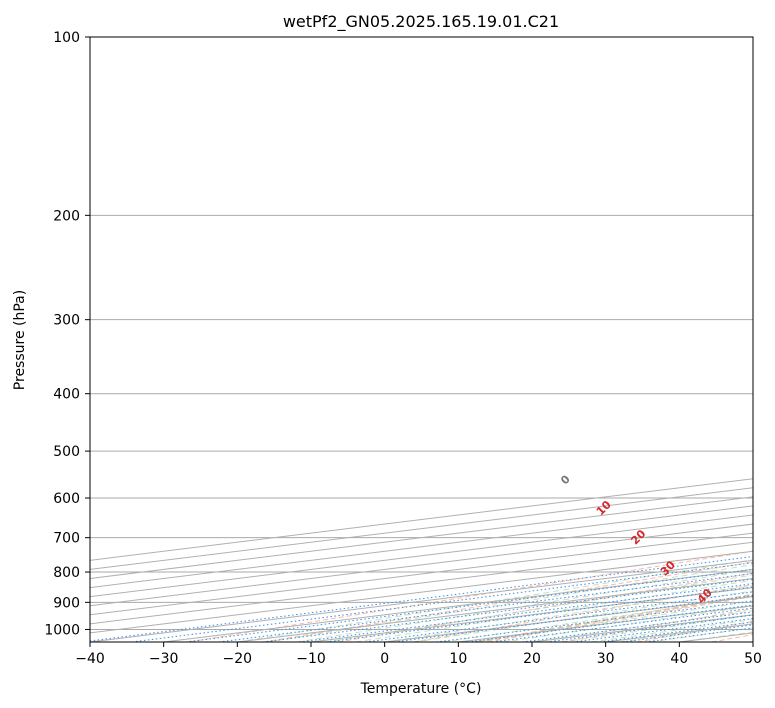 This screenshot has width=775, height=708. I want to click on y-tick-label: 800, so click(66, 573).